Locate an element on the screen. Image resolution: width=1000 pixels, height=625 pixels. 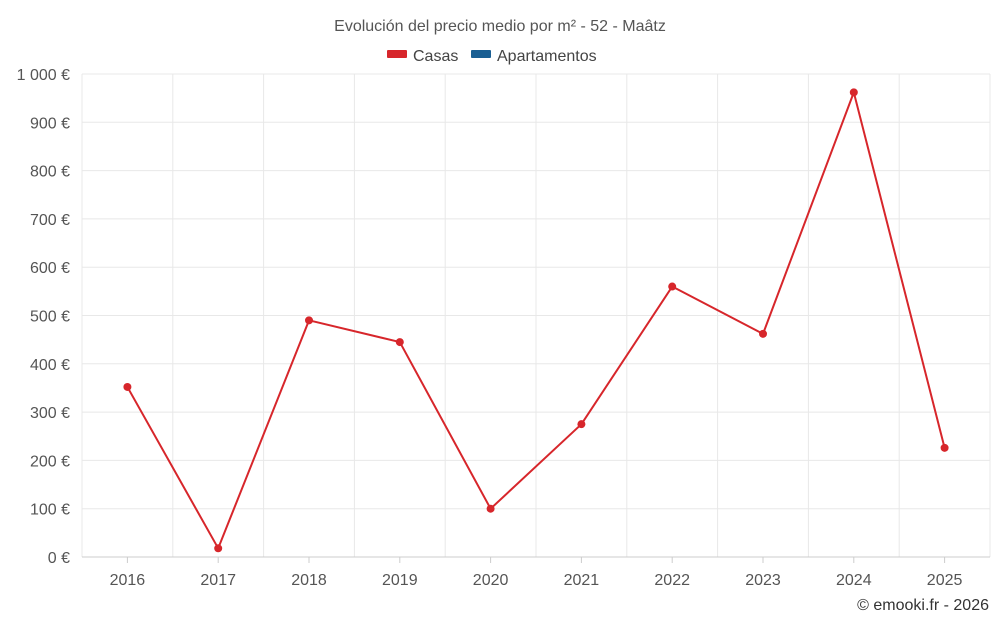
legend-swatch-apartamentos is located at coordinates (481, 54).